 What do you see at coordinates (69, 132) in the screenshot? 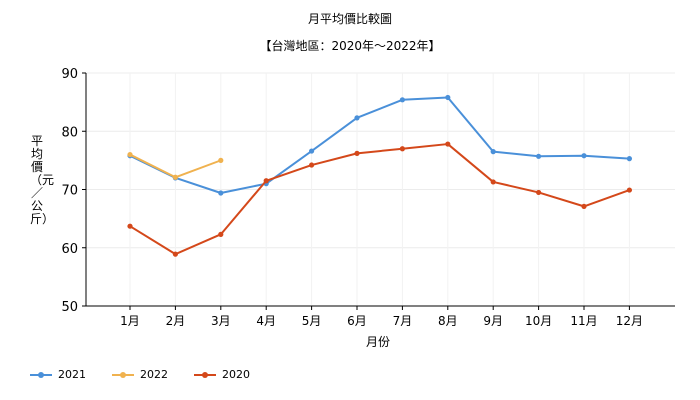
I see `y-tick-label: 80` at bounding box center [69, 132].